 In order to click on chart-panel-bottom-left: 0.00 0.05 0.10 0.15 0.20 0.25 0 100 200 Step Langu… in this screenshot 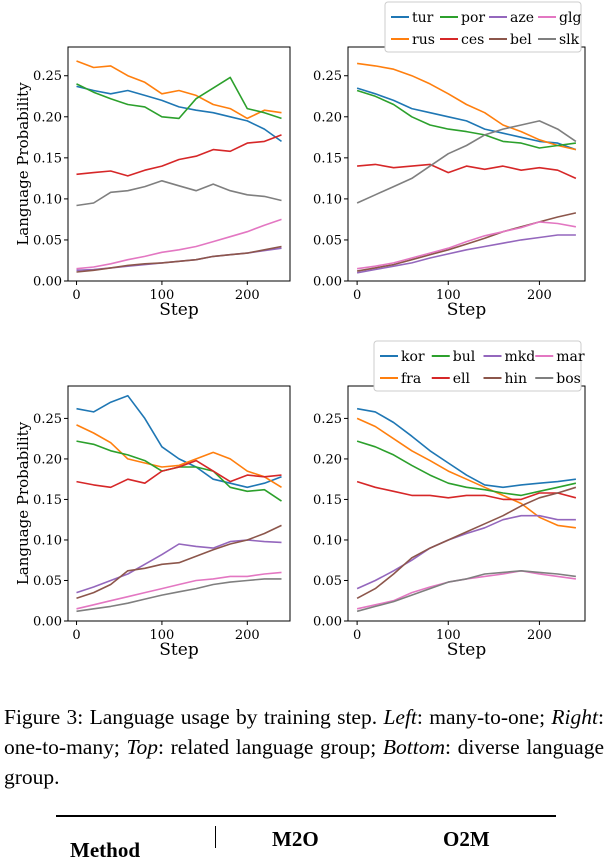, I will do `click(152, 522)`.